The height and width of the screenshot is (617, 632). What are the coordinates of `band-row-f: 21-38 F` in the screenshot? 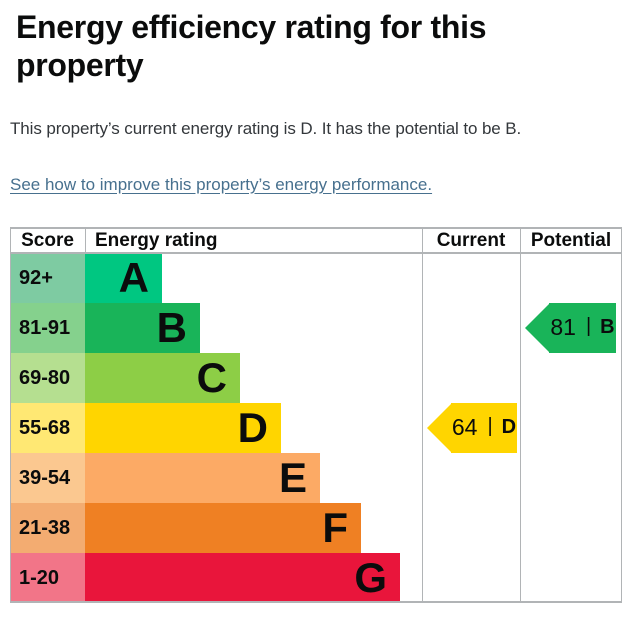 It's located at (205, 527).